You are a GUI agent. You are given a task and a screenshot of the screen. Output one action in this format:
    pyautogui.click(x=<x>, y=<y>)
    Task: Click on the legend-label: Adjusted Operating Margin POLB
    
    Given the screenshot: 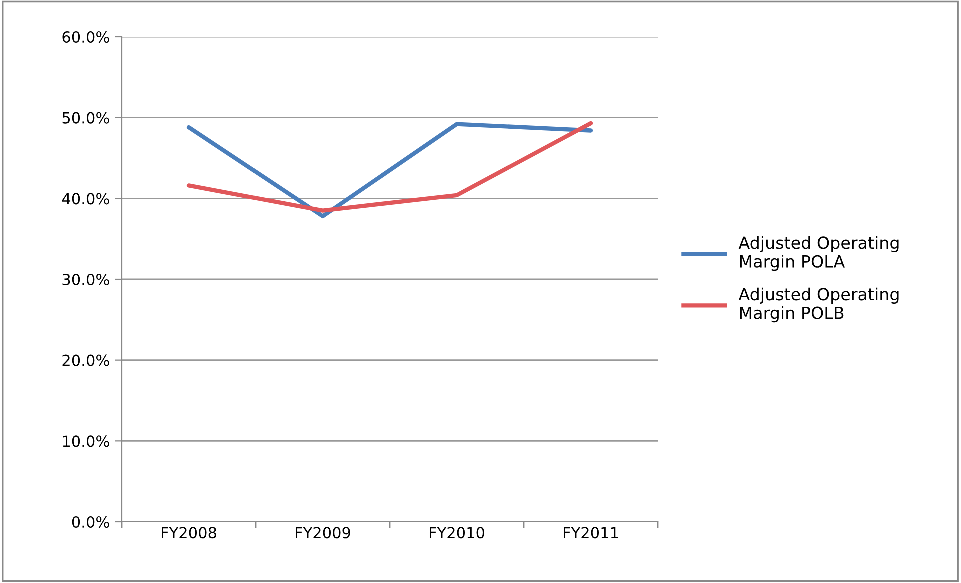 What is the action you would take?
    pyautogui.click(x=818, y=305)
    